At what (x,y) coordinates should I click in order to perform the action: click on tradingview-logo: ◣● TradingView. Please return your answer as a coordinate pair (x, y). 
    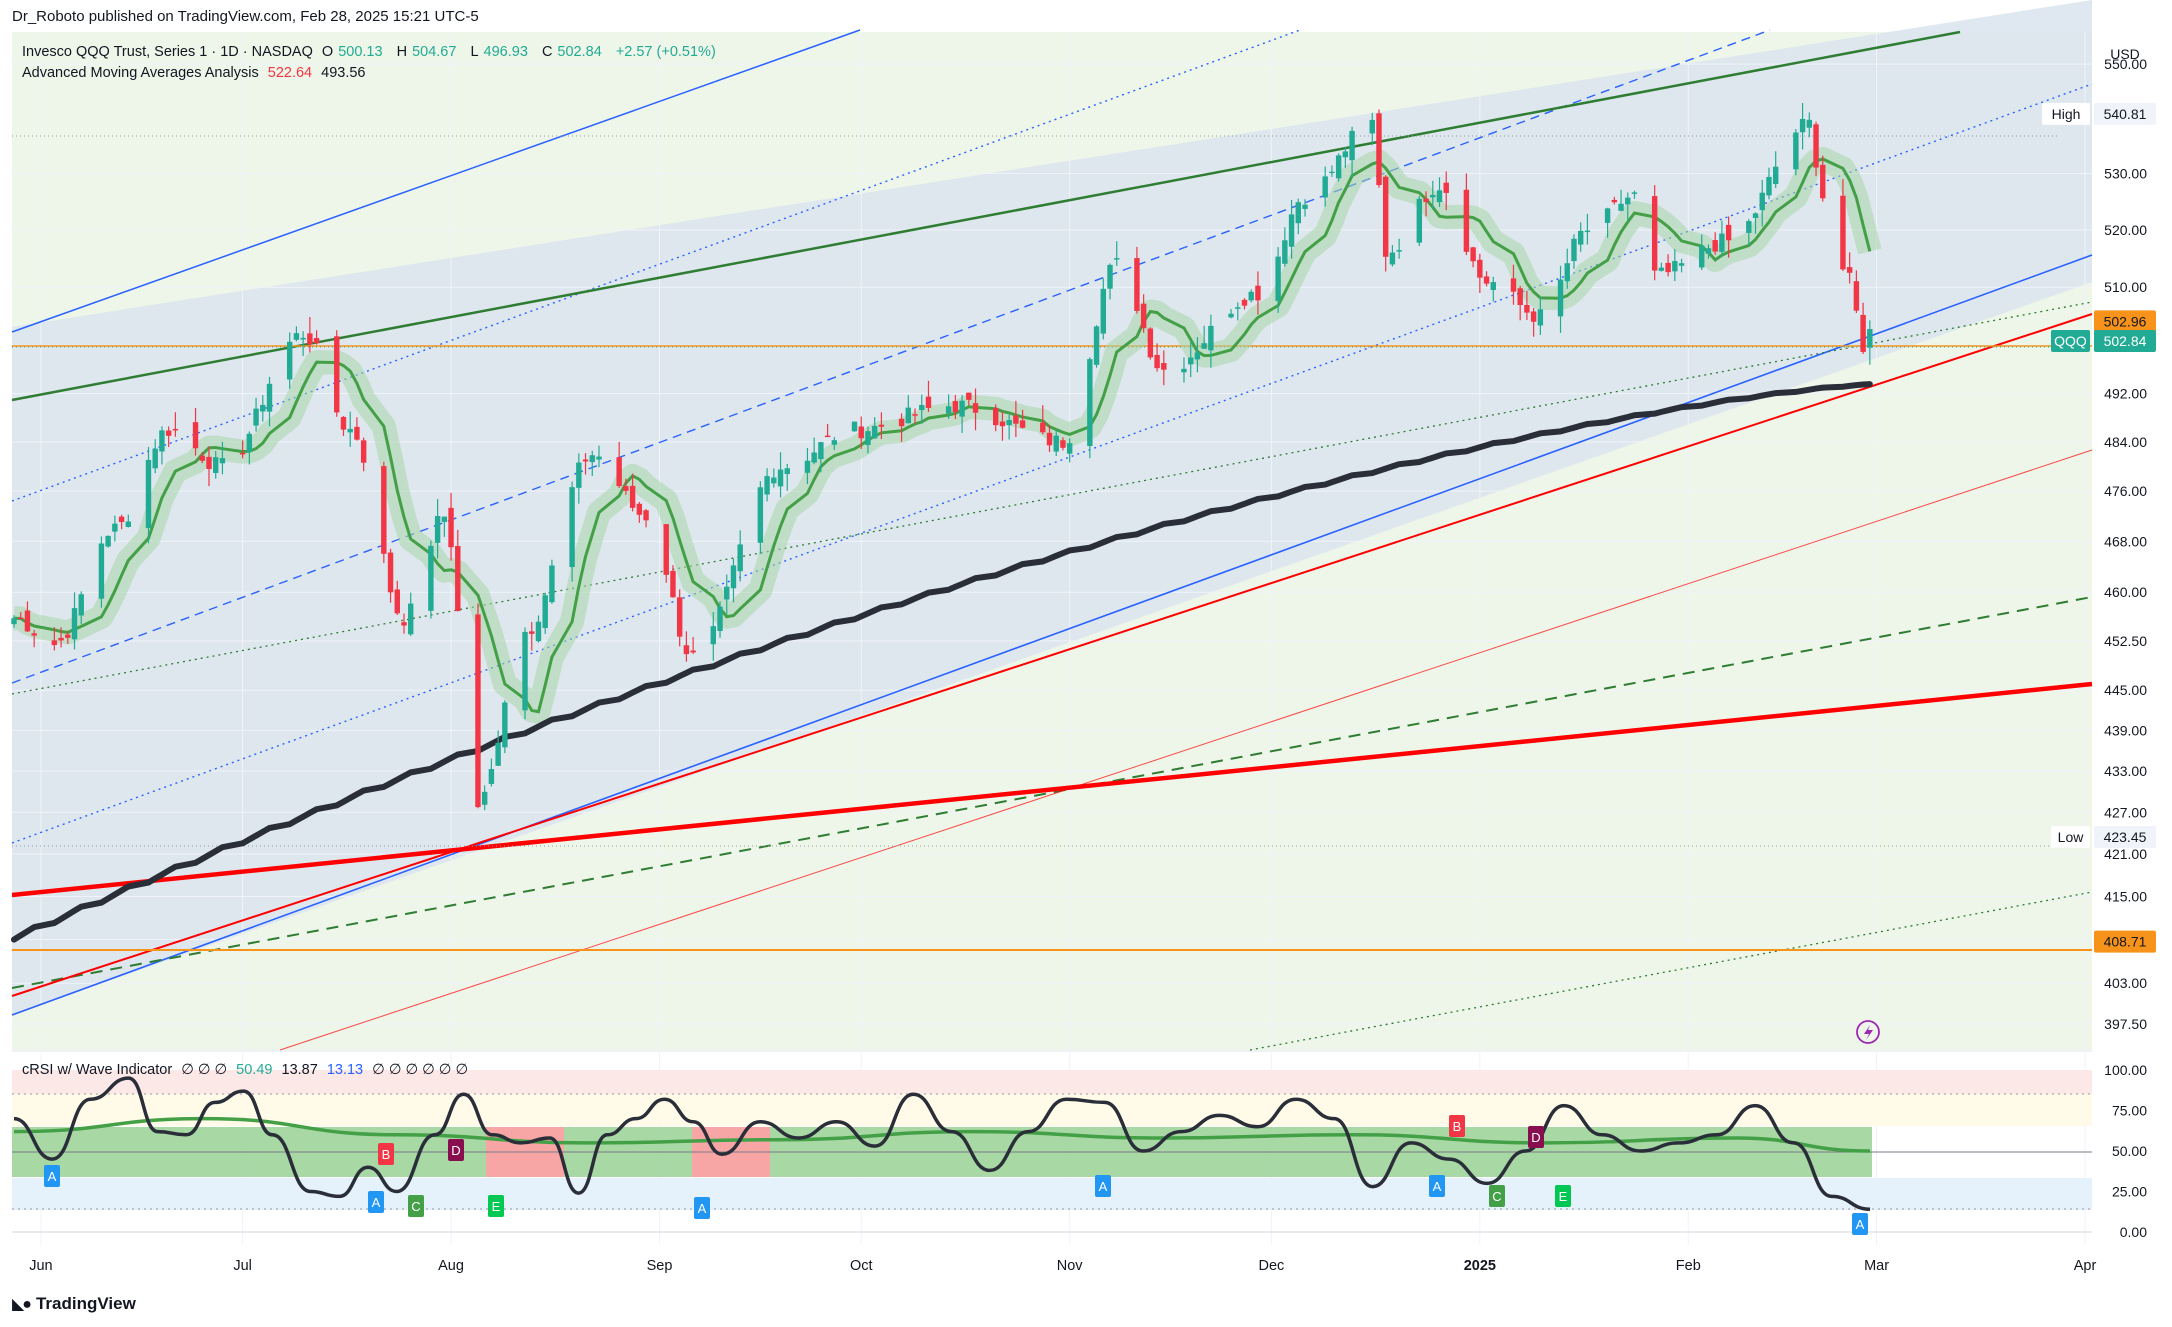
    Looking at the image, I should click on (74, 1304).